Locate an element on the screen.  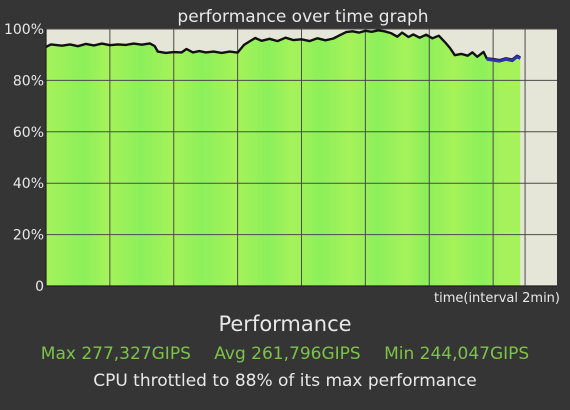
y-tick-label: 0 is located at coordinates (39, 287).